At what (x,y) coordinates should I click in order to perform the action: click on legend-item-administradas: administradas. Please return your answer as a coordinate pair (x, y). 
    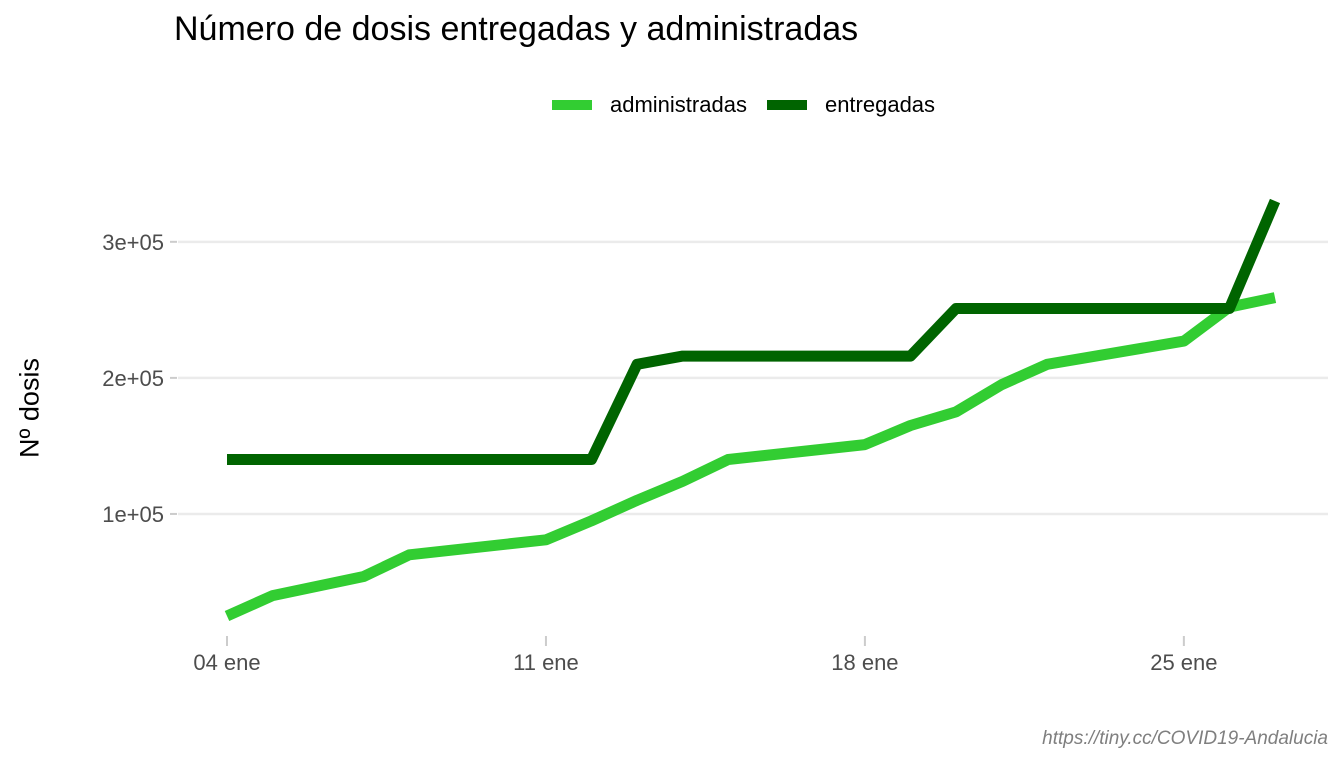
    Looking at the image, I should click on (649, 105).